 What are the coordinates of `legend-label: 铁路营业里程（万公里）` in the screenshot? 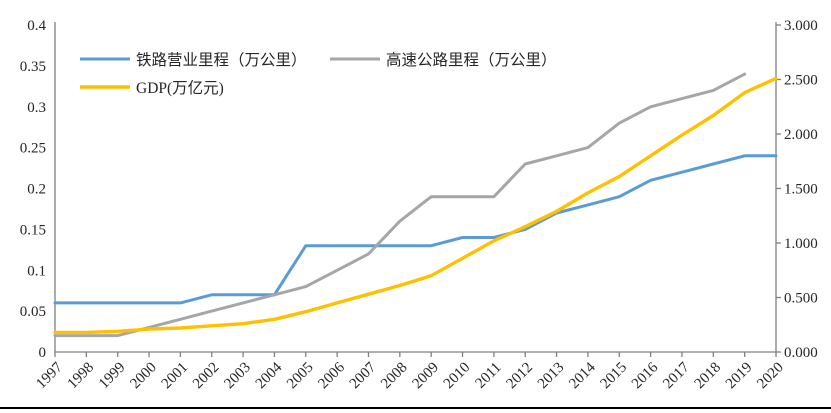 It's located at (221, 60).